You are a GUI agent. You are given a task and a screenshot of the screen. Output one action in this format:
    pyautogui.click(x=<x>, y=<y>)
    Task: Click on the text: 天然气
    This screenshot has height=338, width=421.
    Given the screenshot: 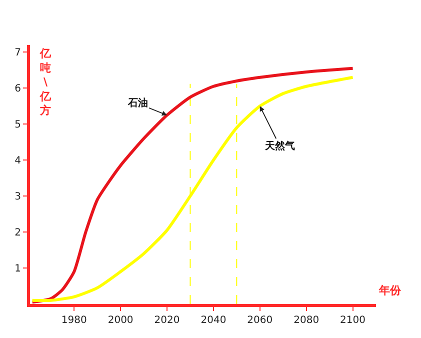 What is the action you would take?
    pyautogui.click(x=279, y=146)
    